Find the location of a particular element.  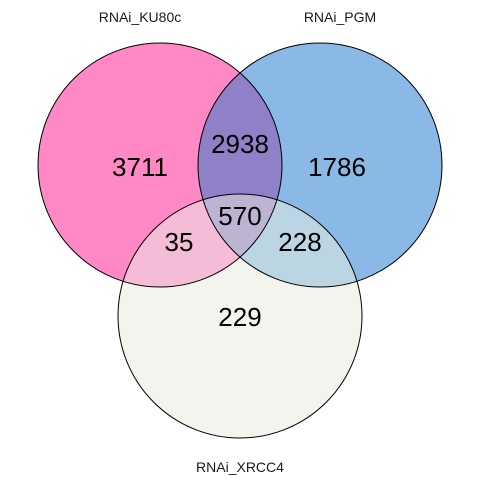

set-label-pgm: RNAi_PGM is located at coordinates (340, 17).